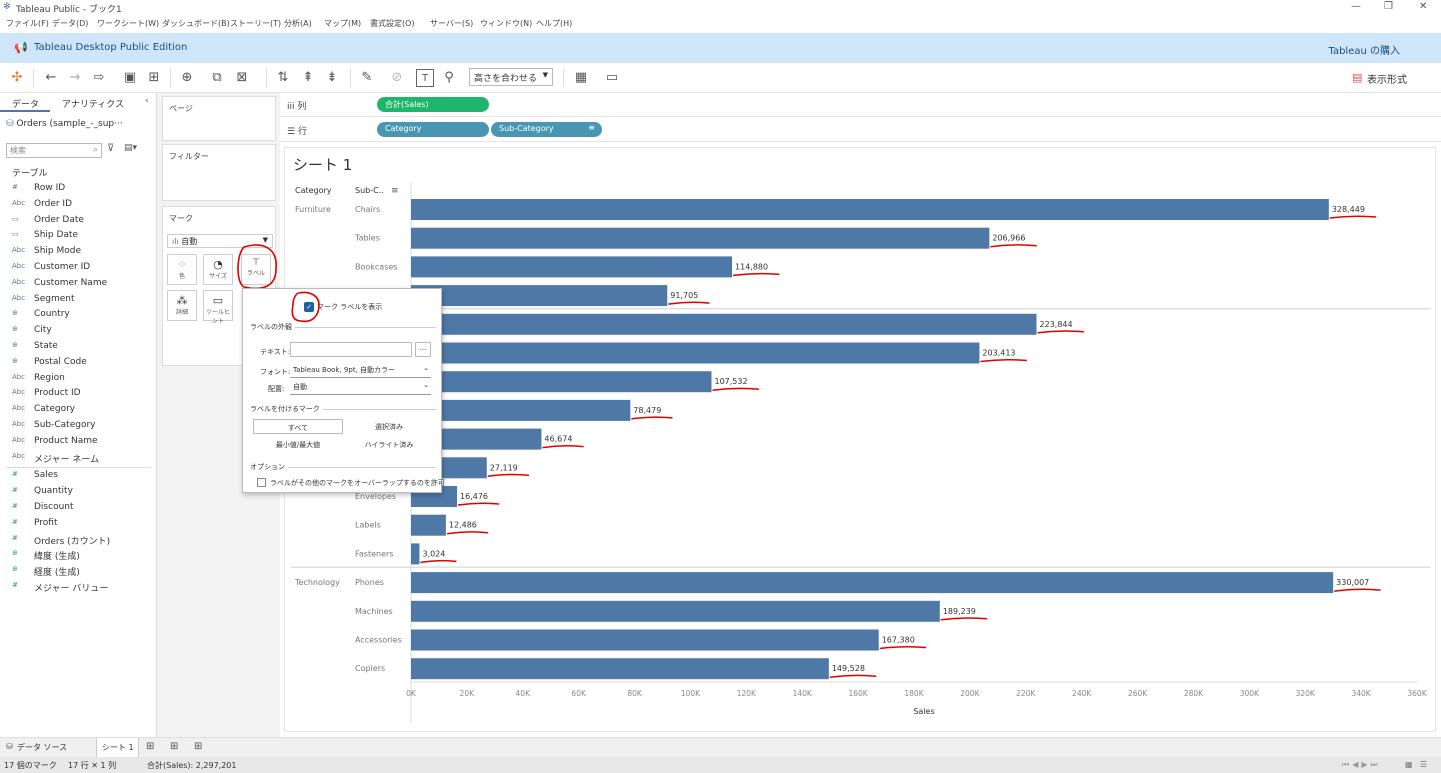 The height and width of the screenshot is (773, 1441). Describe the element at coordinates (511, 77) in the screenshot. I see `fit-select: 高さを合わせる ▼` at that location.